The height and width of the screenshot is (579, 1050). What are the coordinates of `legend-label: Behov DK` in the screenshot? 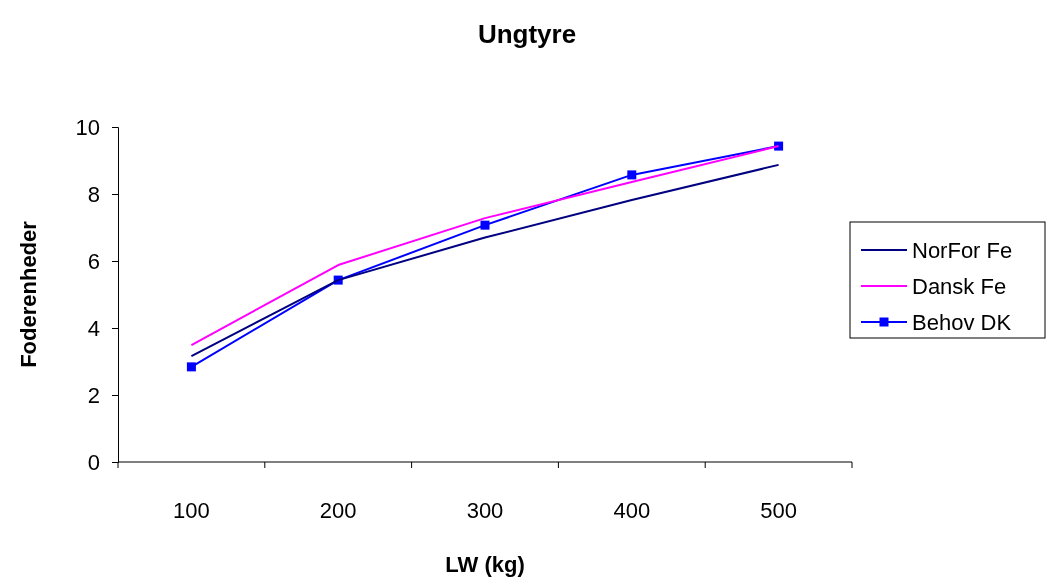 It's located at (962, 322).